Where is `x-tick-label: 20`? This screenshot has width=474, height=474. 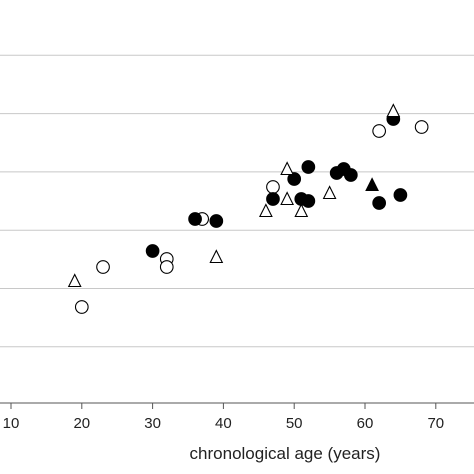
x-tick-label: 20 is located at coordinates (81, 423).